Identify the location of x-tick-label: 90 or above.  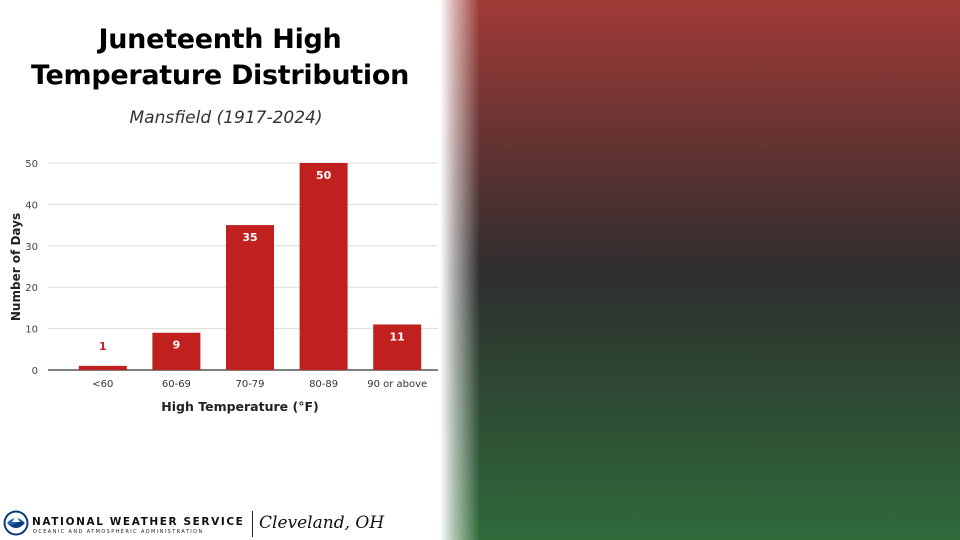
(397, 384).